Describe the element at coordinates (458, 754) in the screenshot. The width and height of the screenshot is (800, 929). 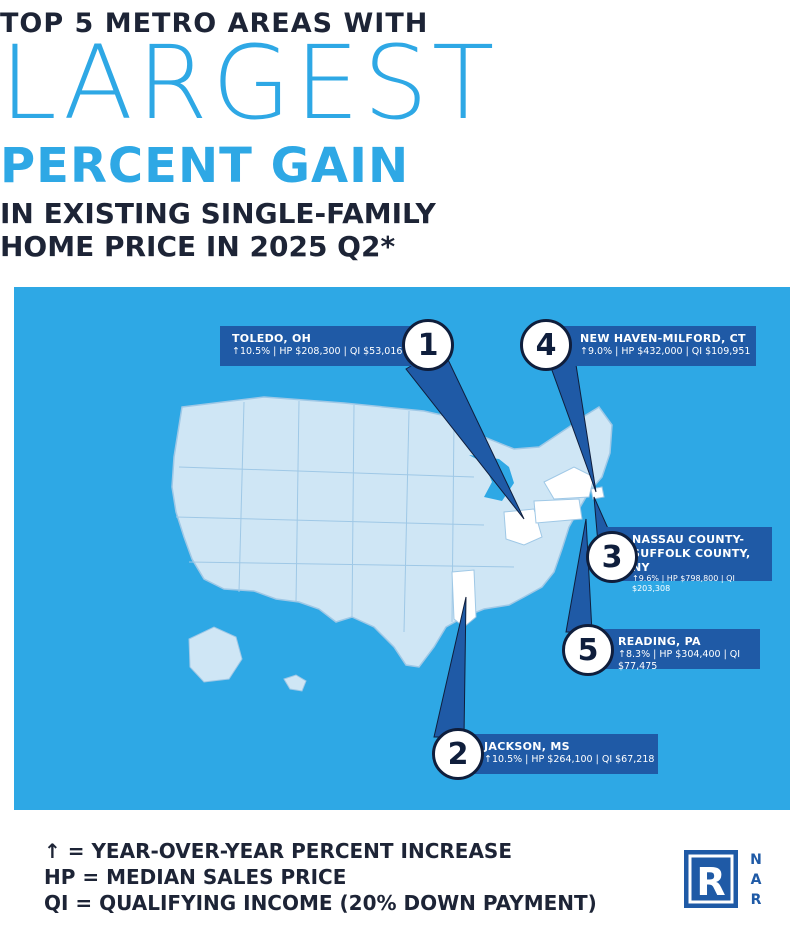
I see `rank-badge-2: 2` at that location.